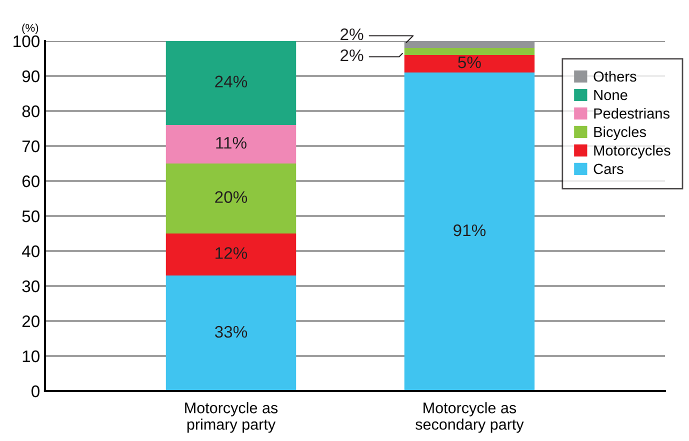  What do you see at coordinates (31, 76) in the screenshot?
I see `y-tick-label: 90` at bounding box center [31, 76].